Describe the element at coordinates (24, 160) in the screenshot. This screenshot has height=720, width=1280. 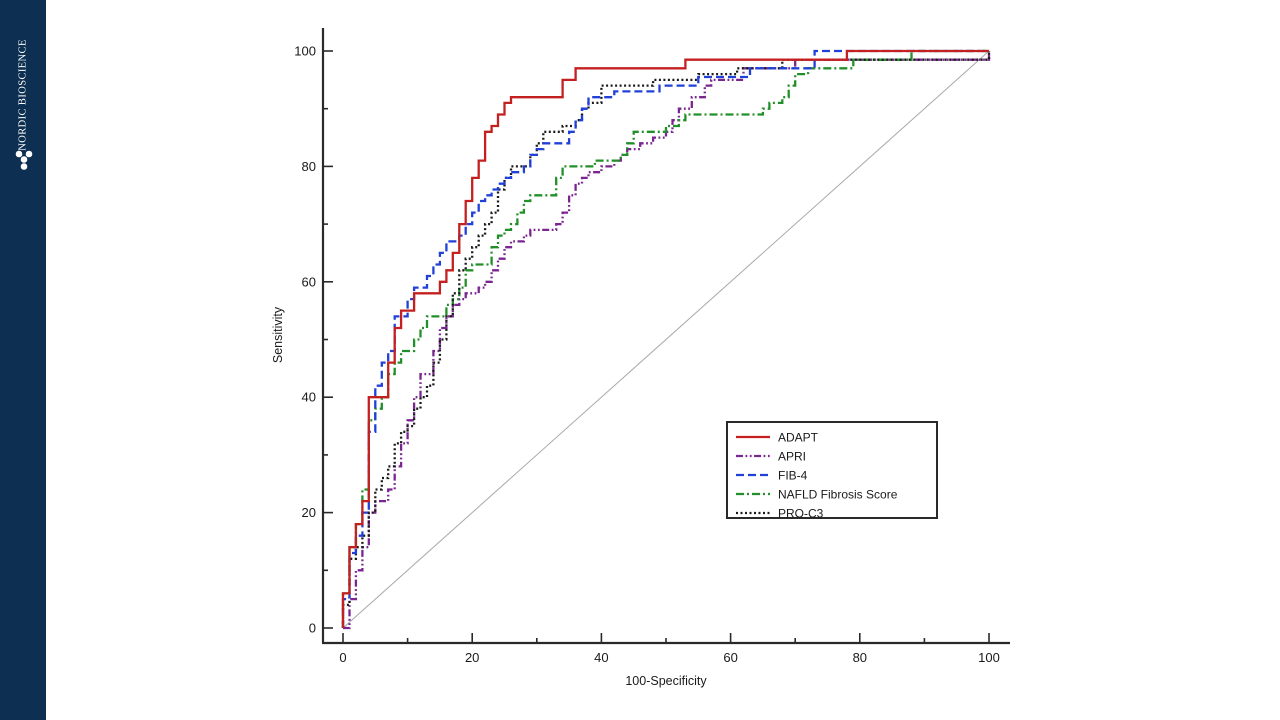
I see `molecule-logo-icon` at that location.